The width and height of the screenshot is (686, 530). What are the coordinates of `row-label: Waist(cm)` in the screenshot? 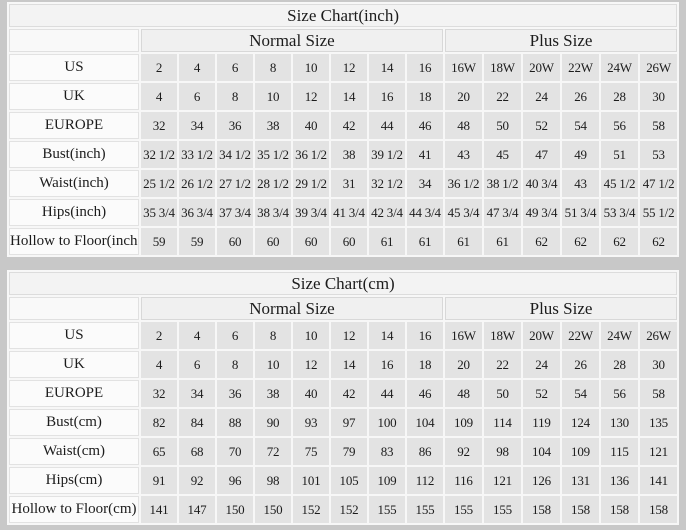 It's located at (74, 451).